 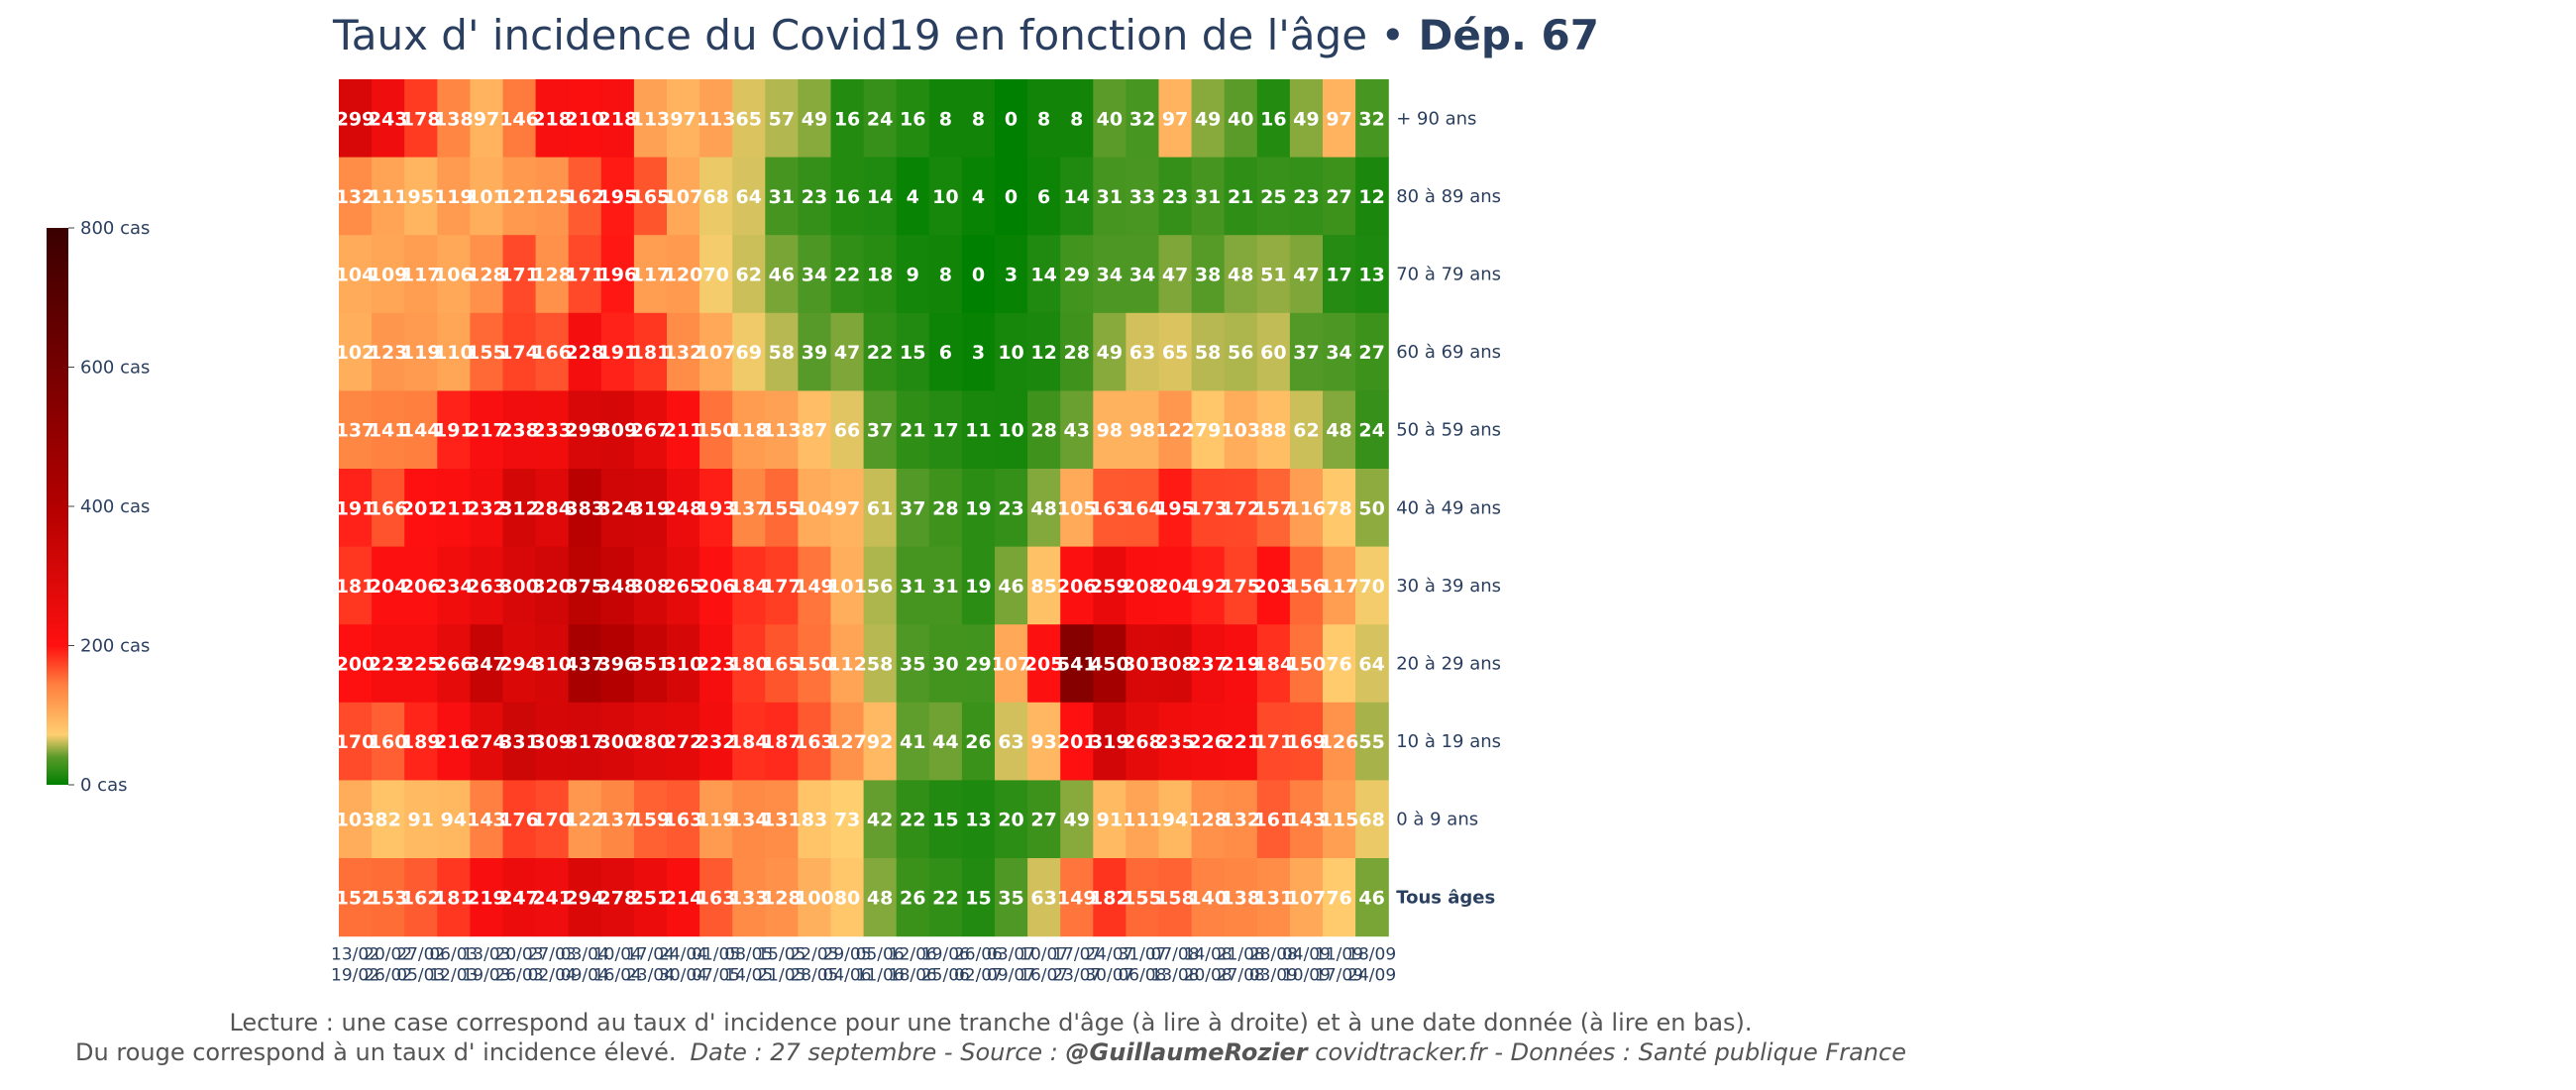 What do you see at coordinates (978, 119) in the screenshot?
I see `heatmap-cell-value: 8` at bounding box center [978, 119].